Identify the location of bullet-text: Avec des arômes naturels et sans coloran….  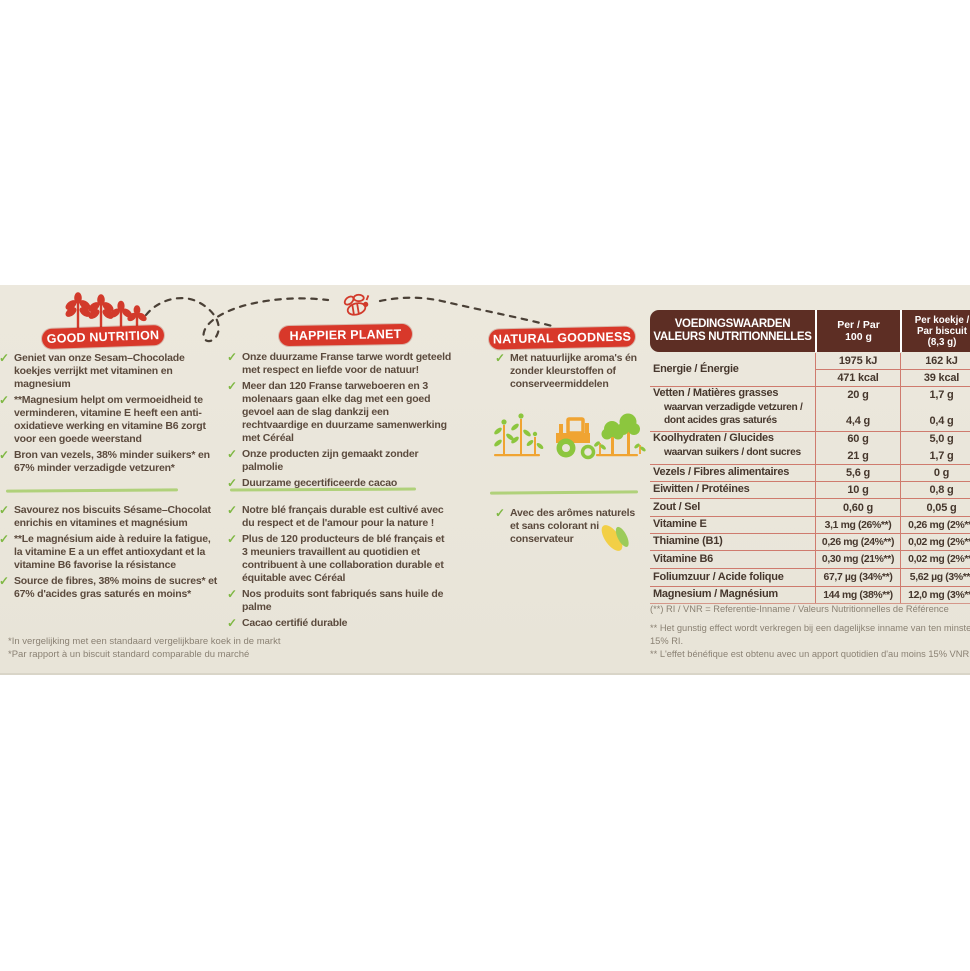
(572, 526).